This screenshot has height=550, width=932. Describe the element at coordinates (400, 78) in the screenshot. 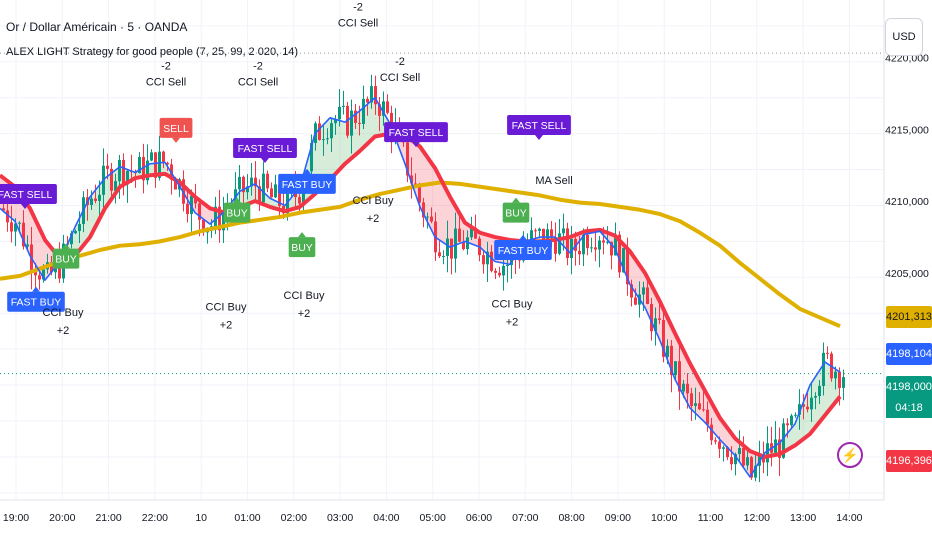

I see `cci-note-label: CCI Sell` at that location.